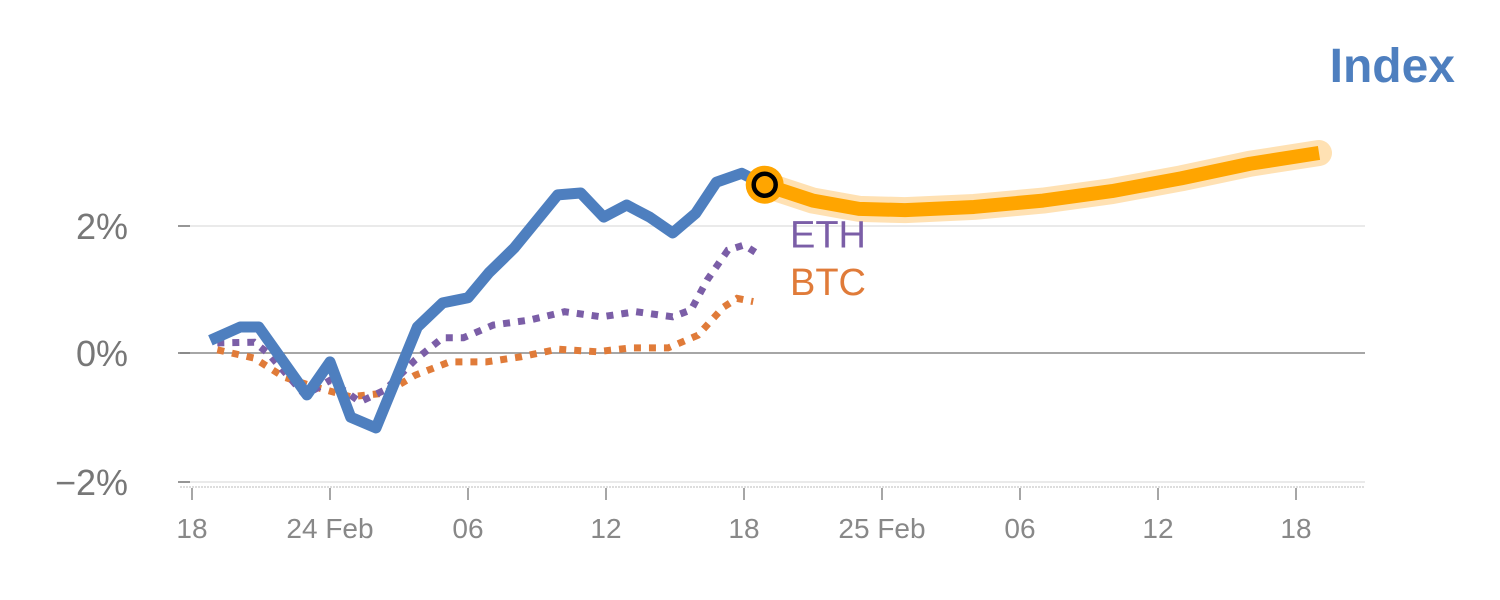 The height and width of the screenshot is (600, 1500). I want to click on eth-label: ETH, so click(828, 236).